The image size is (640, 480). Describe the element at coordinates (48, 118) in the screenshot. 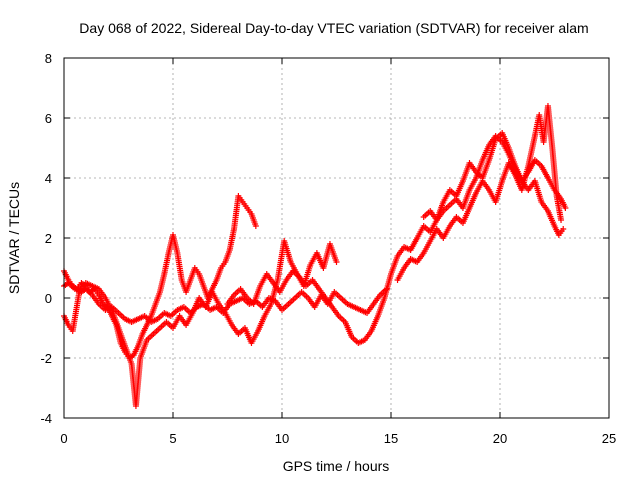

I see `y-tick-label: 6` at that location.